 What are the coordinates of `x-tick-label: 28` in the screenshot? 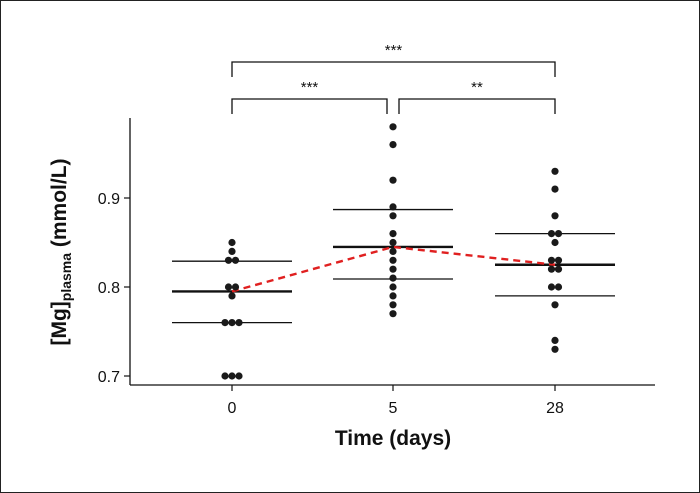 It's located at (555, 408).